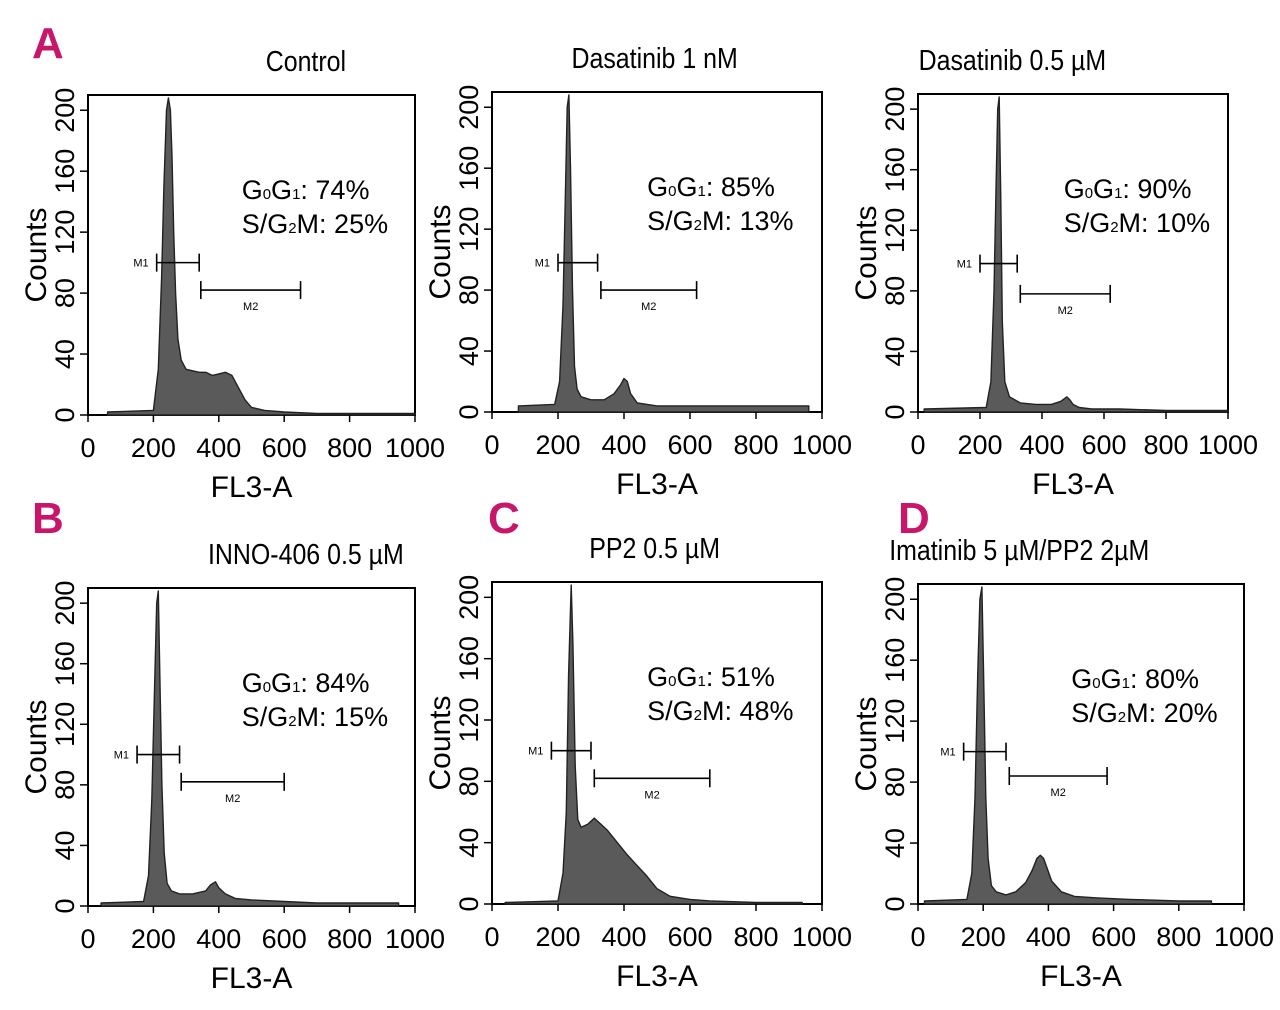 The width and height of the screenshot is (1280, 1010). What do you see at coordinates (964, 265) in the screenshot?
I see `gate-label: M1` at bounding box center [964, 265].